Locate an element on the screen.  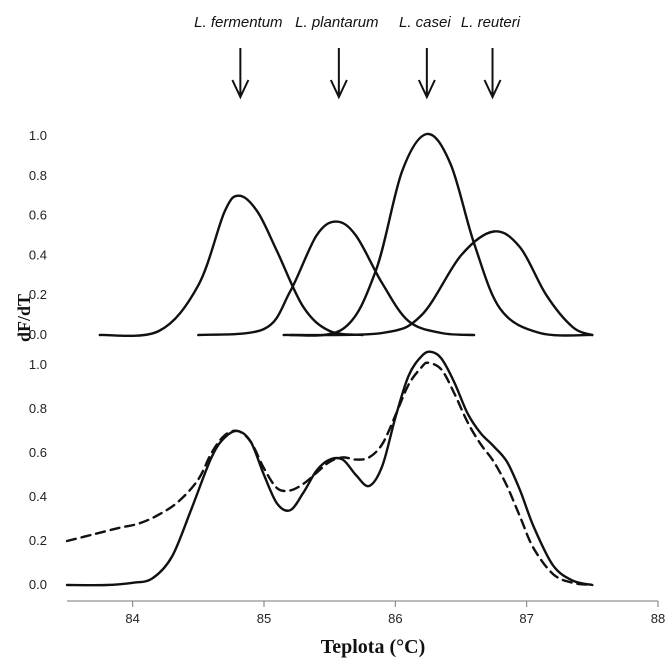
species-label: L. fermentum is located at coordinates (238, 22).